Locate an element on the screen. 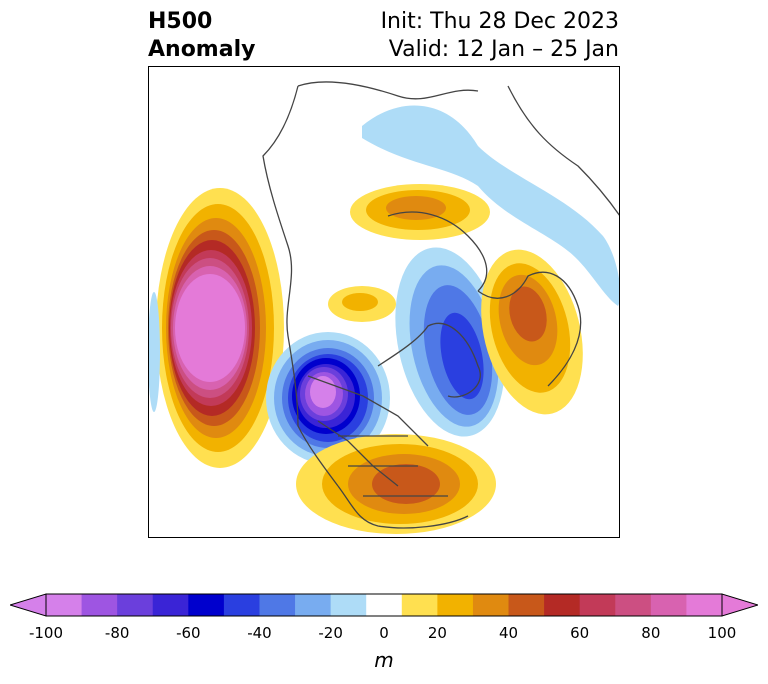 This screenshot has width=768, height=684. colorbar is located at coordinates (384, 605).